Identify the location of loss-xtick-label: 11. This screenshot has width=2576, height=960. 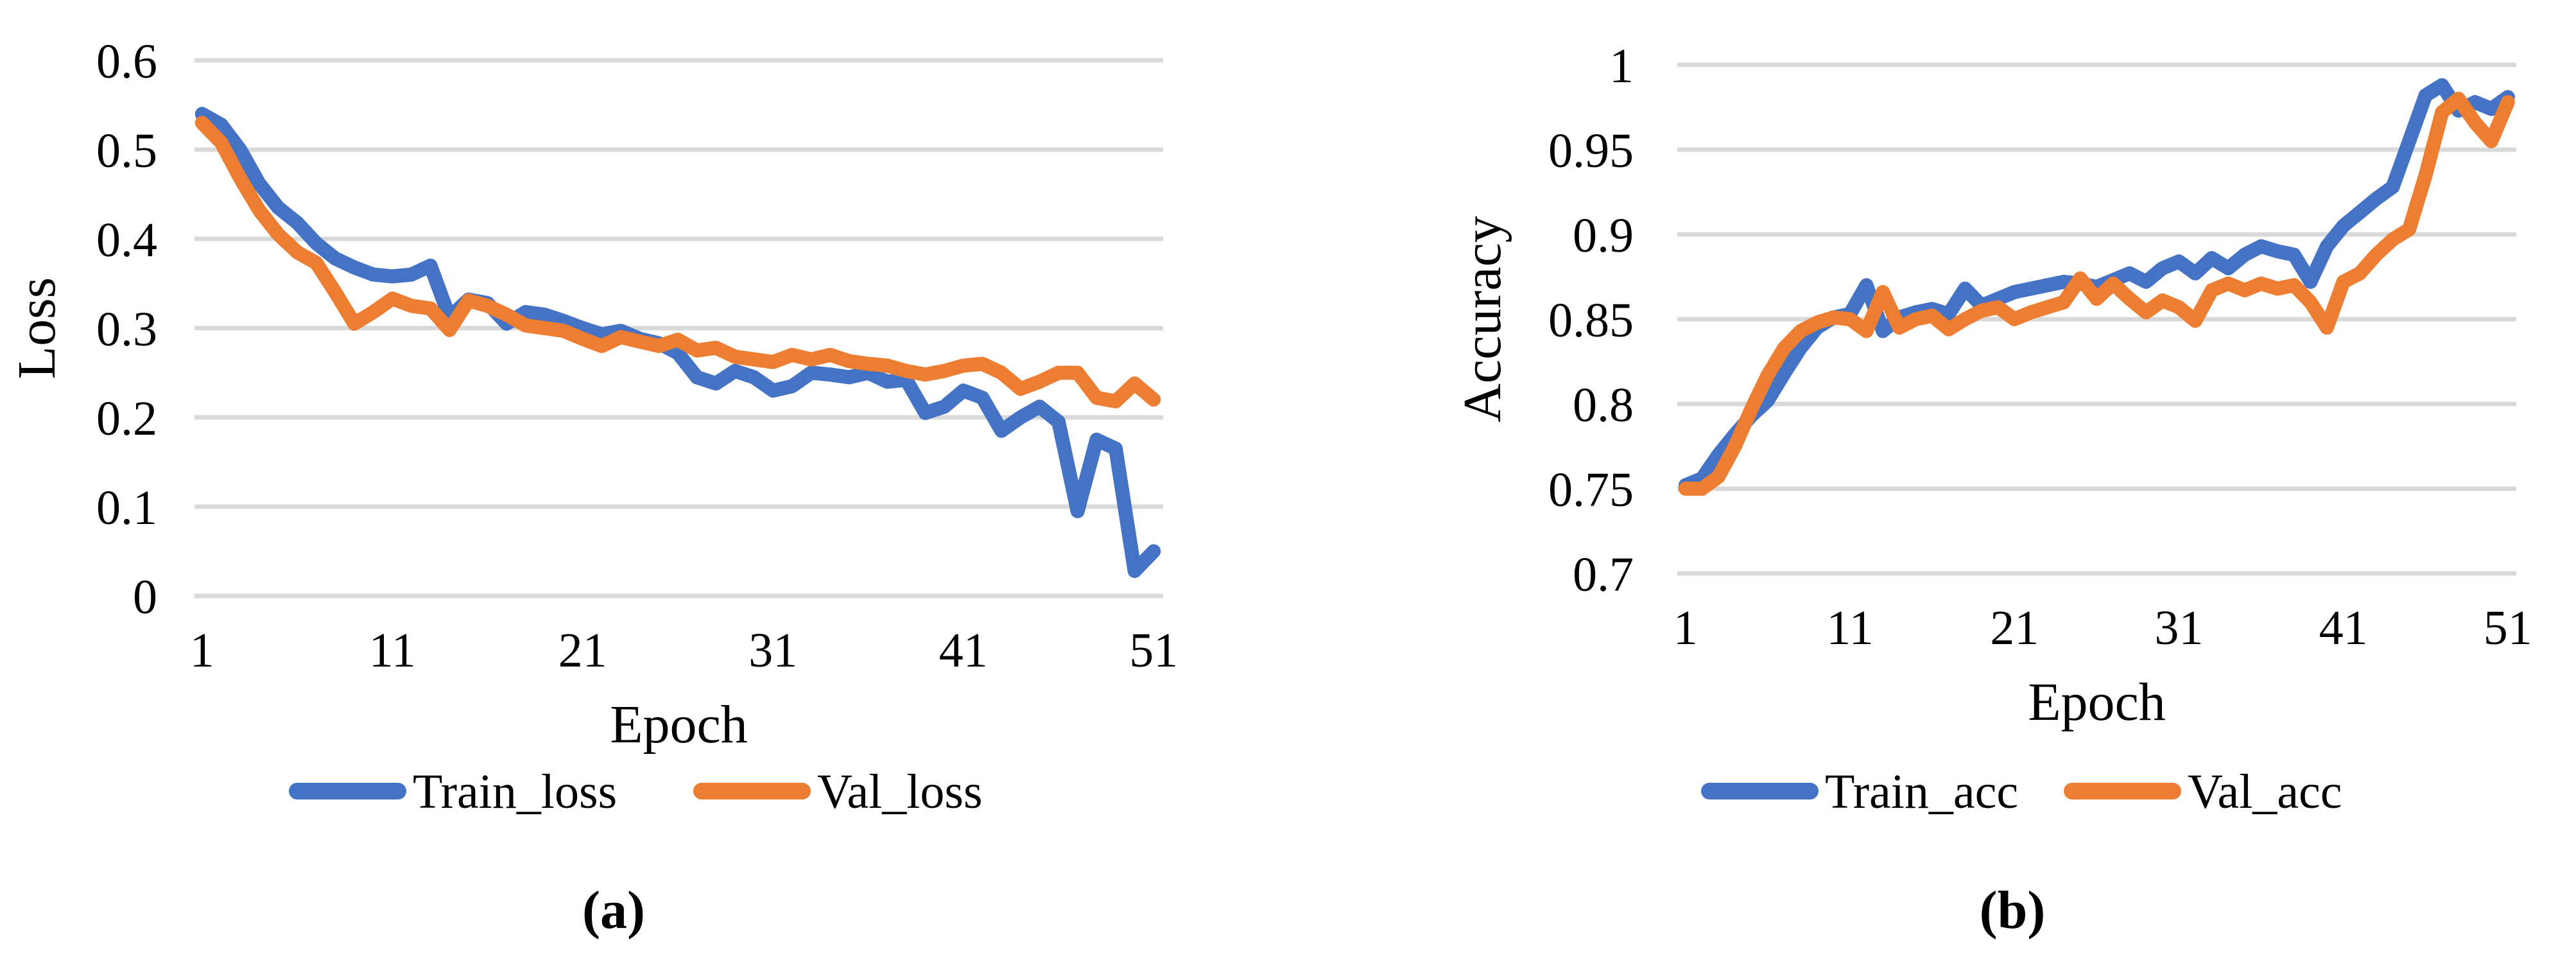
(393, 651).